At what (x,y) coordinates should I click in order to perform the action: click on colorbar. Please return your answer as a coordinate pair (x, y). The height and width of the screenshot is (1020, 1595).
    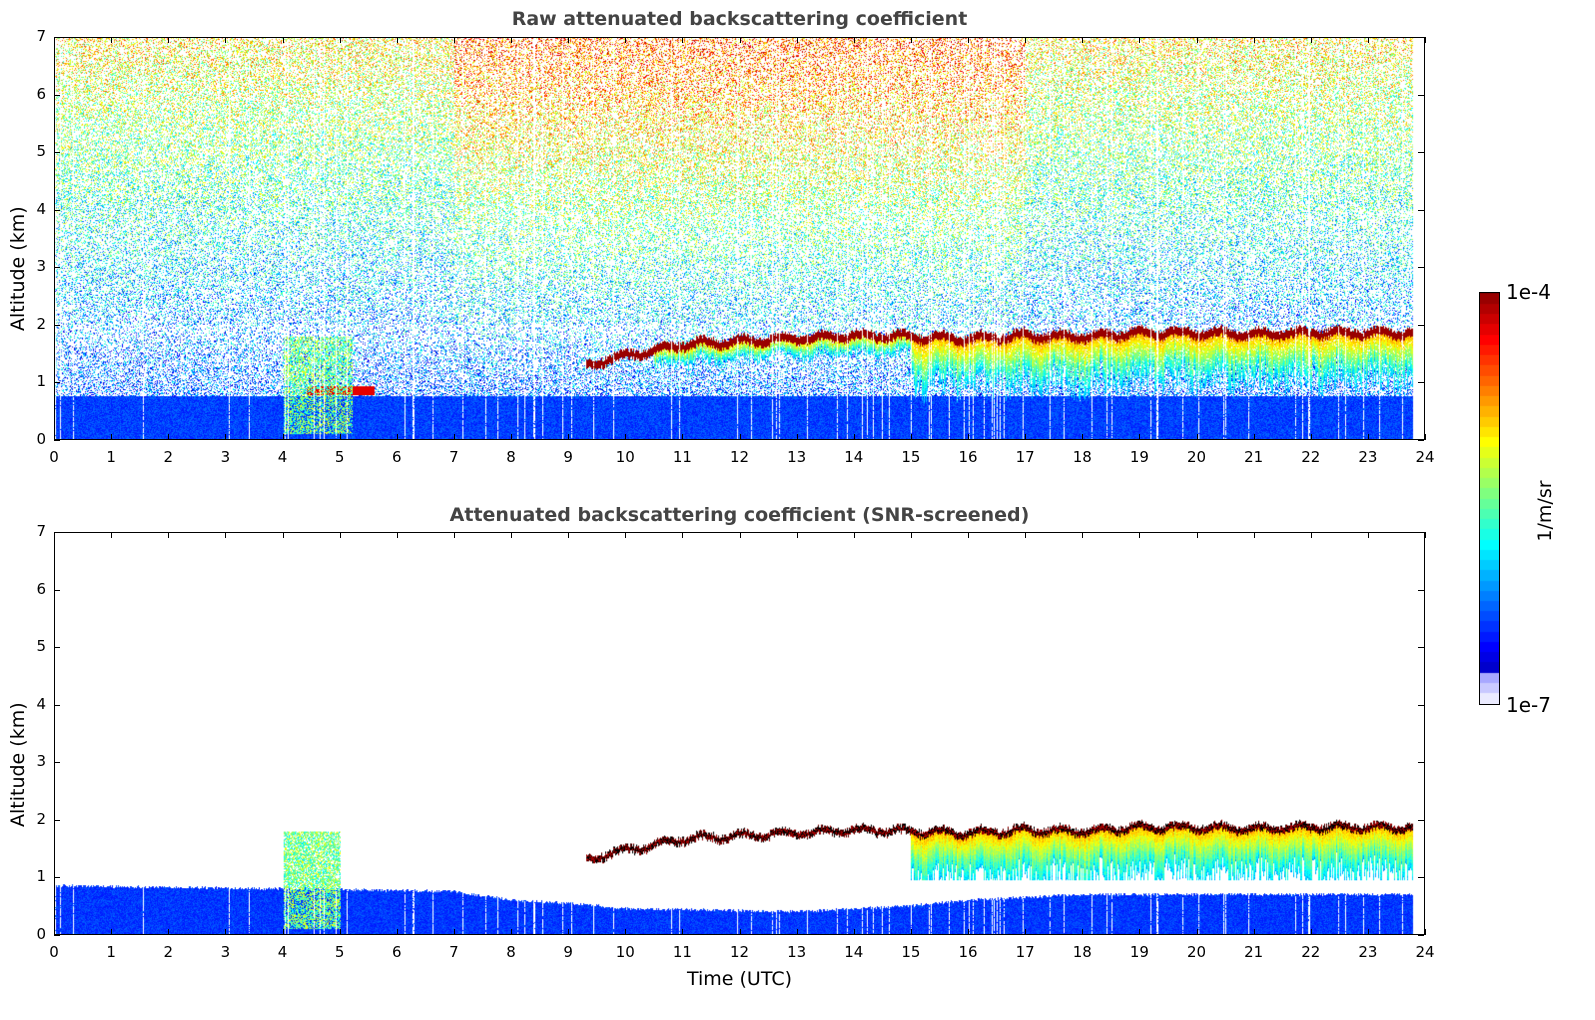
    Looking at the image, I should click on (1489, 498).